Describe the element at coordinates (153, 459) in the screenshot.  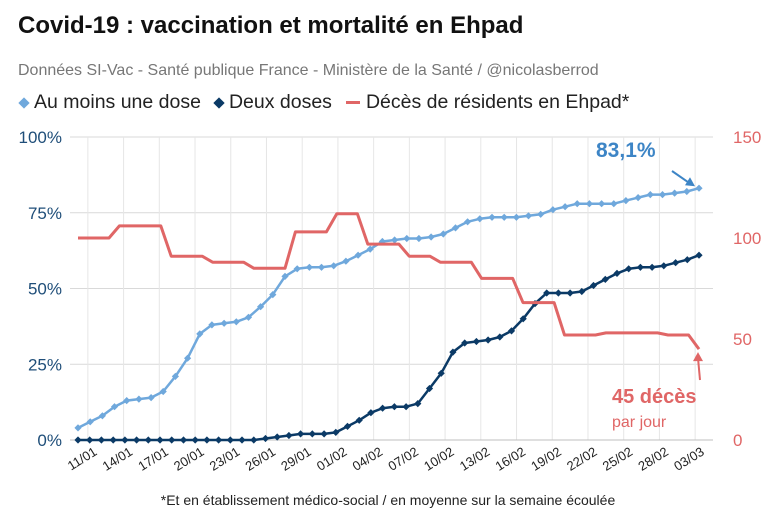
I see `x-tick-label: 17/01` at that location.